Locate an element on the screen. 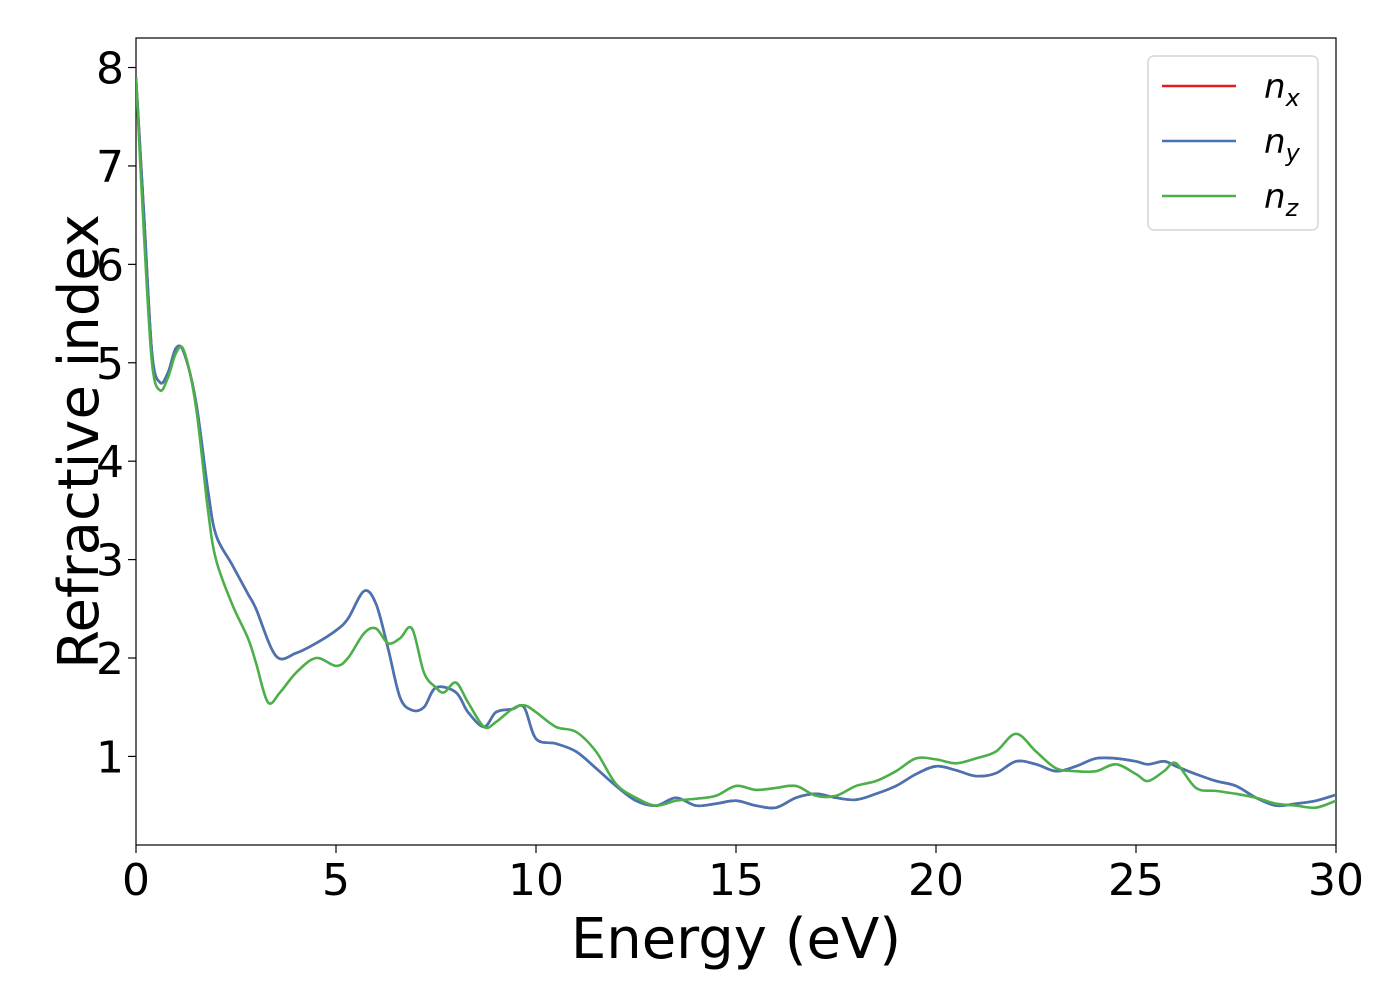  y-tick-label: 1 is located at coordinates (110, 757).